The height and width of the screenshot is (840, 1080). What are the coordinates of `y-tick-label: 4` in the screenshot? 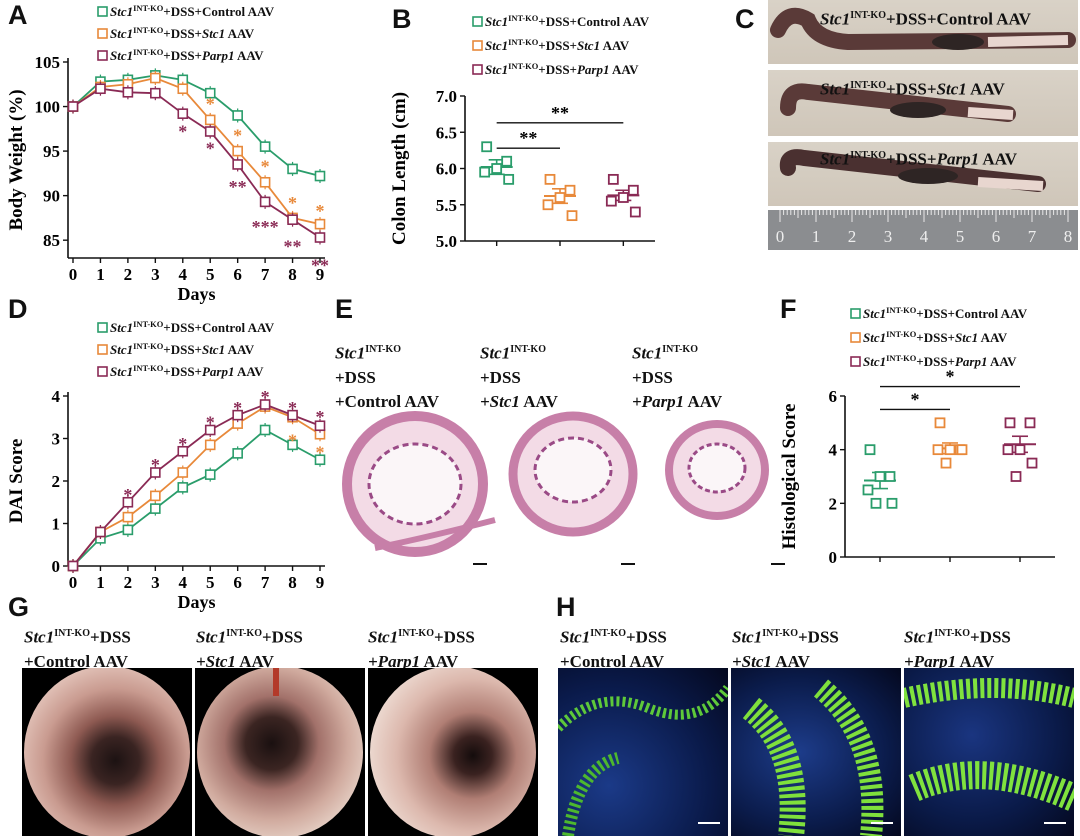 It's located at (56, 396).